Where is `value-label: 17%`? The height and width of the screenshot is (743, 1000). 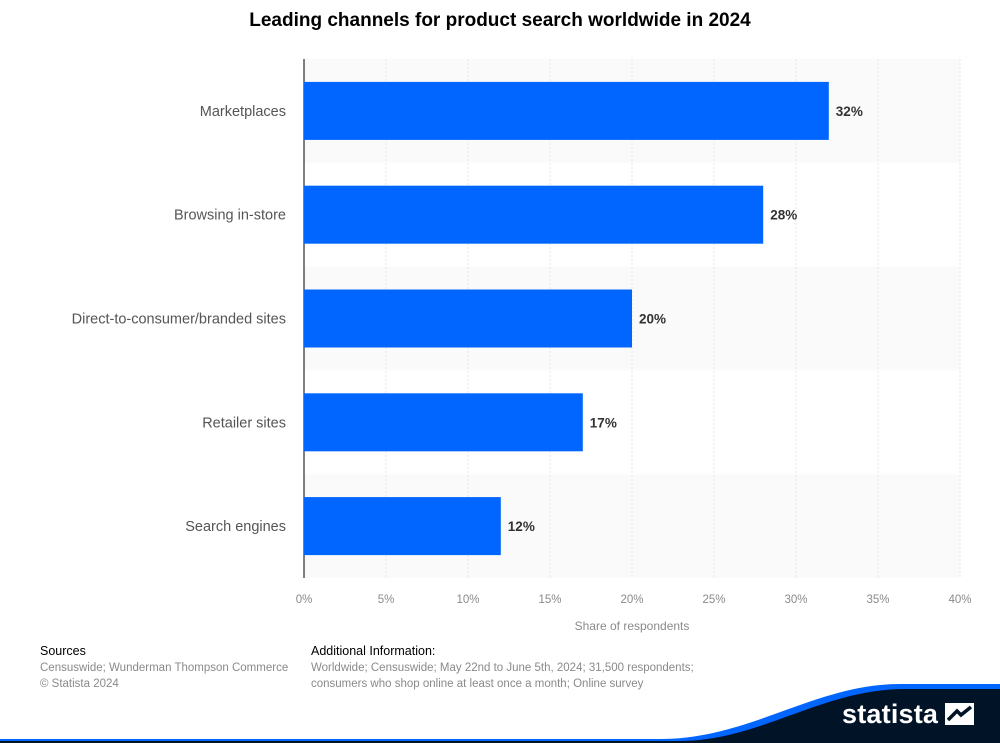
value-label: 17% is located at coordinates (603, 422).